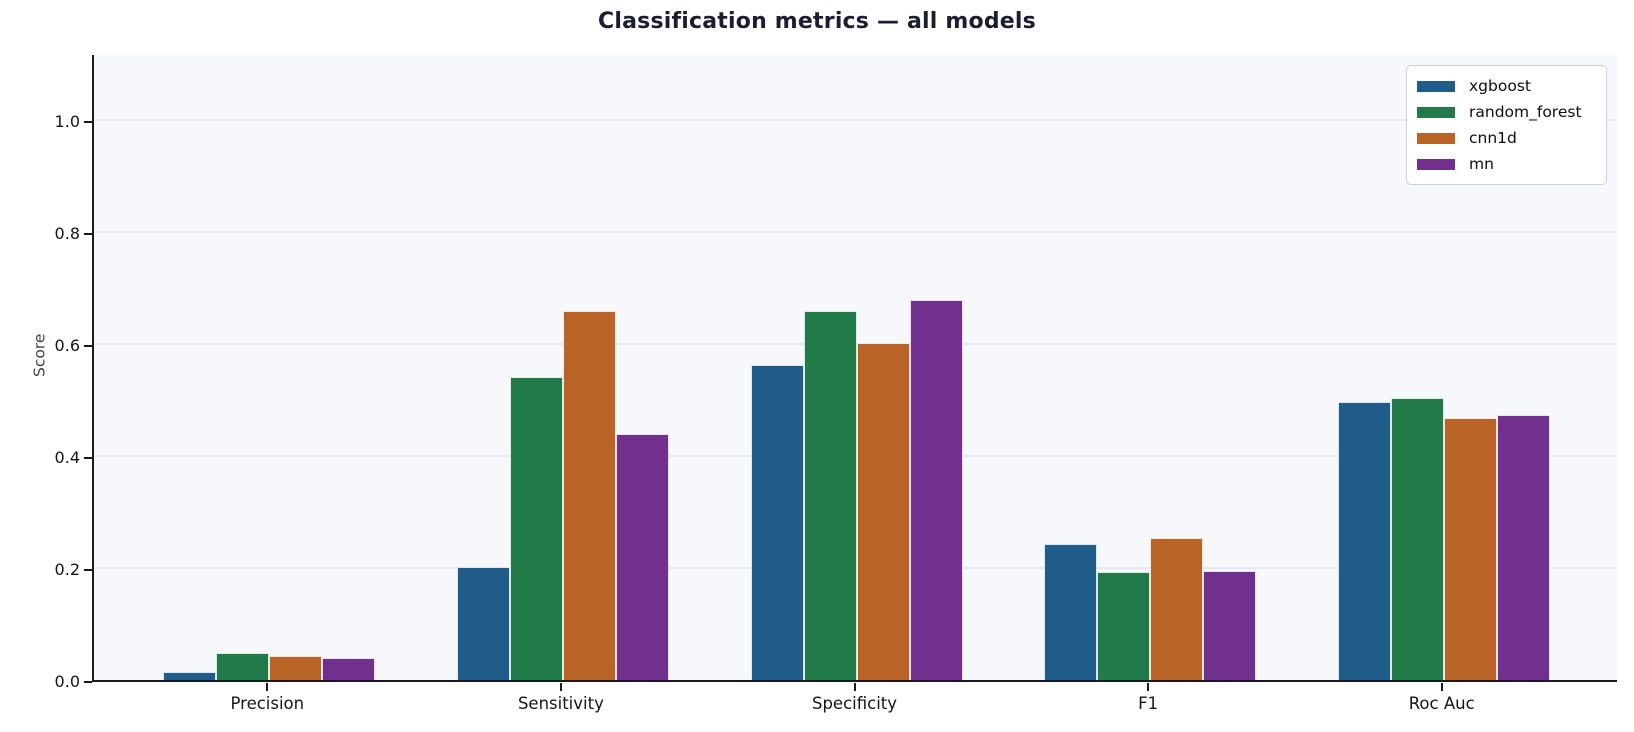  What do you see at coordinates (190, 675) in the screenshot?
I see `bar-xgboost-precision` at bounding box center [190, 675].